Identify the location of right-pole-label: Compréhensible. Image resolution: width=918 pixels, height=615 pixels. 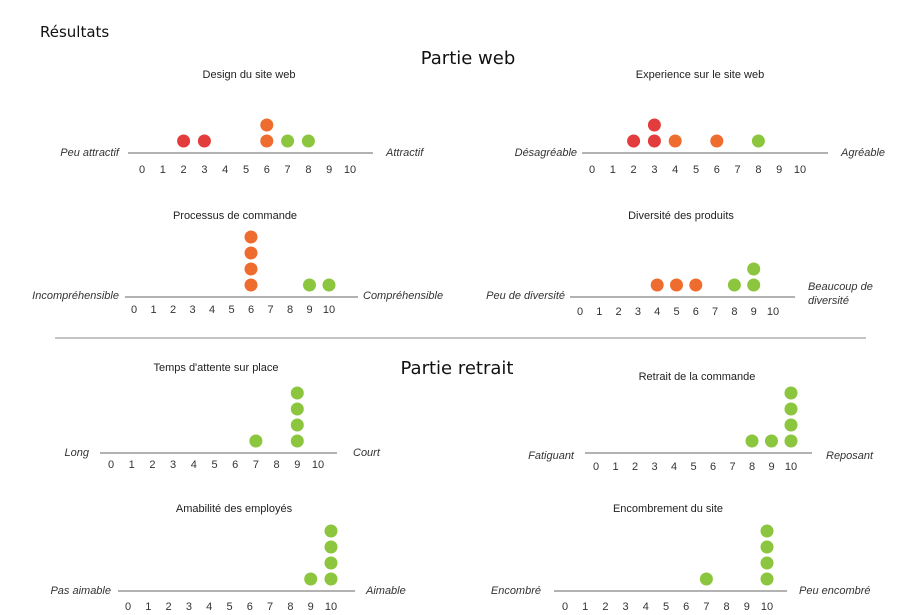
(403, 296).